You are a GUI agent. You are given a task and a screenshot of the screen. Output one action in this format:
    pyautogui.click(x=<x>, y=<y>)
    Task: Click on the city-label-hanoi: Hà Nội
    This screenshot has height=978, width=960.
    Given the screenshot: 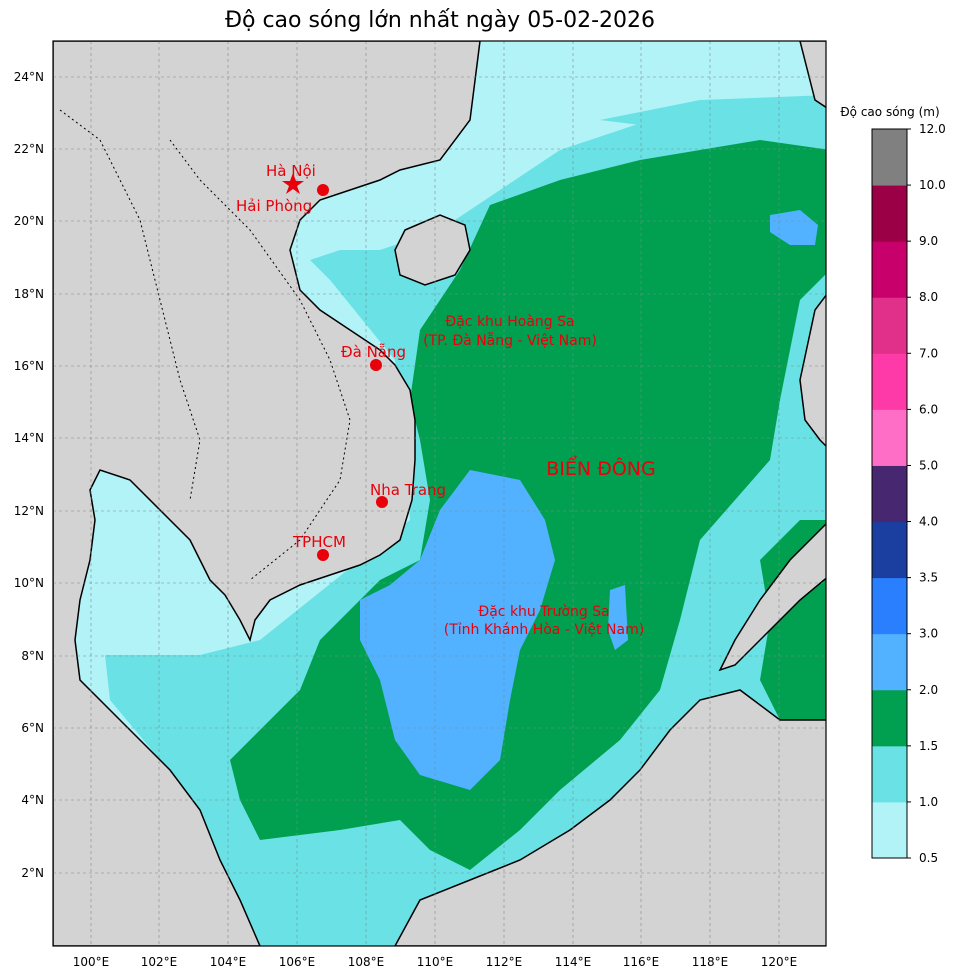 What is the action you would take?
    pyautogui.click(x=291, y=171)
    